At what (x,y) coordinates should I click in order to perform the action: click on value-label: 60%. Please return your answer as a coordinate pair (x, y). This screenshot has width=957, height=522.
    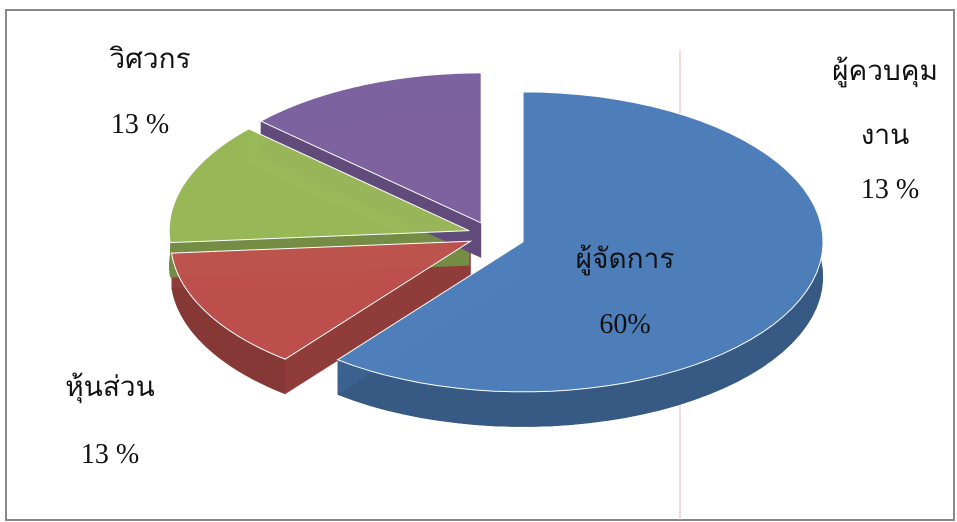
    Looking at the image, I should click on (625, 324).